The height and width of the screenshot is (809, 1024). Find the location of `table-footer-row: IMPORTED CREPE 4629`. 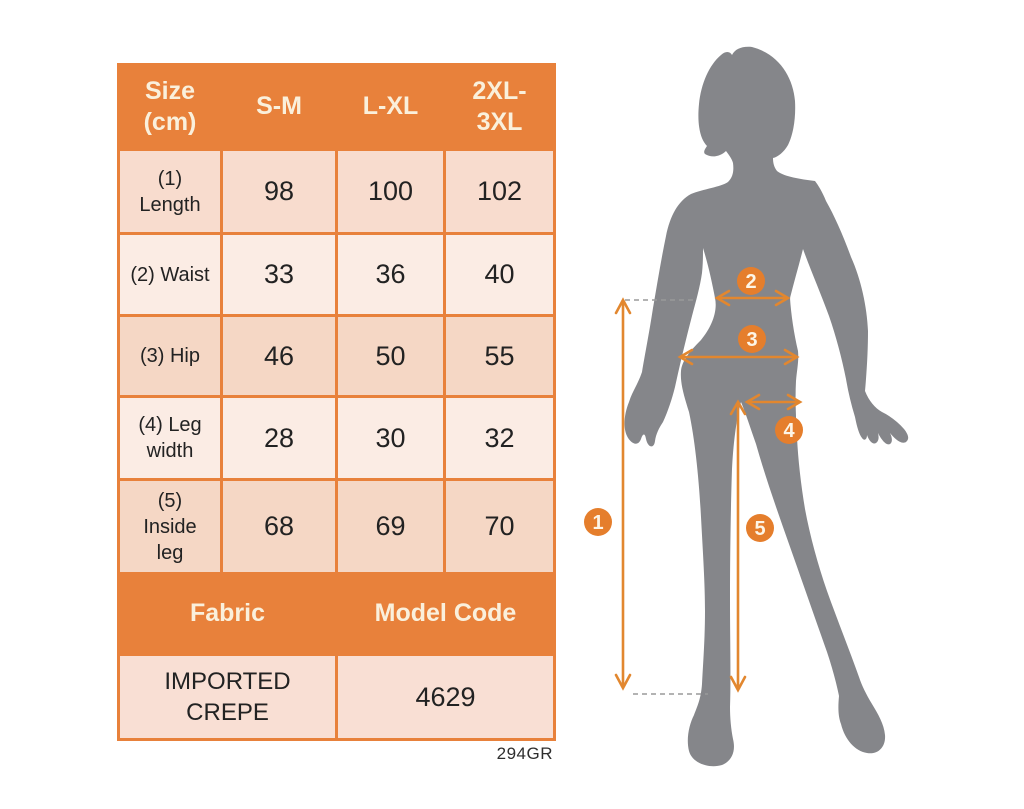

table-footer-row: IMPORTED CREPE 4629 is located at coordinates (336, 697).